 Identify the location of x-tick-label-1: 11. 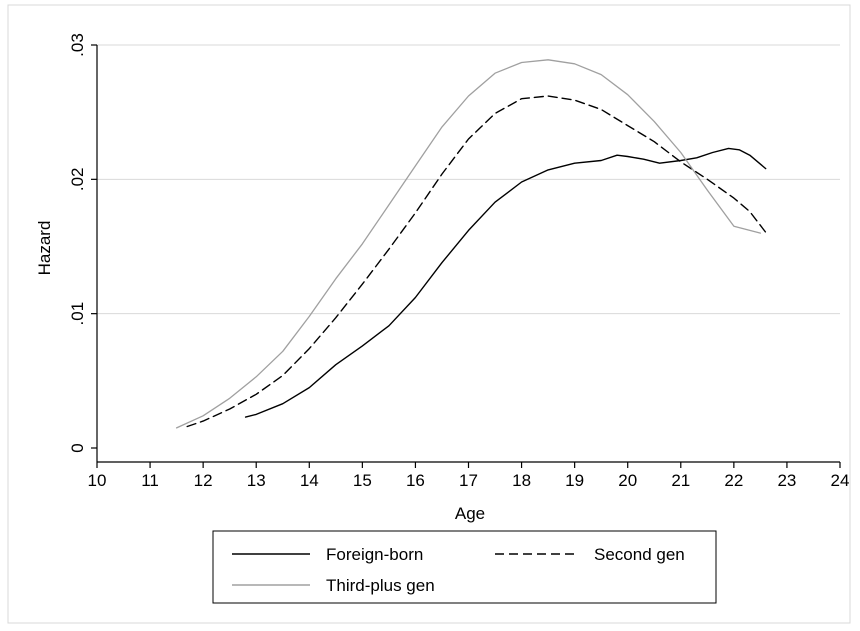
(150, 480).